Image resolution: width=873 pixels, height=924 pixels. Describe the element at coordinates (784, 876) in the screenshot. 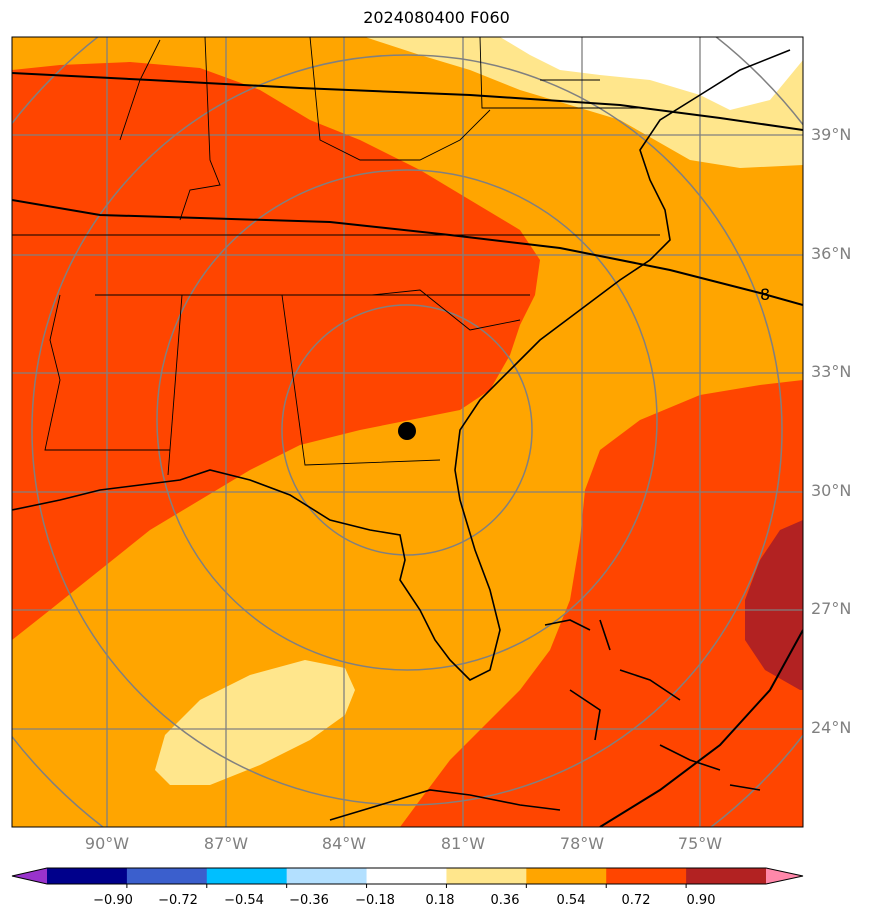

I see `colorbar-extend-high` at that location.